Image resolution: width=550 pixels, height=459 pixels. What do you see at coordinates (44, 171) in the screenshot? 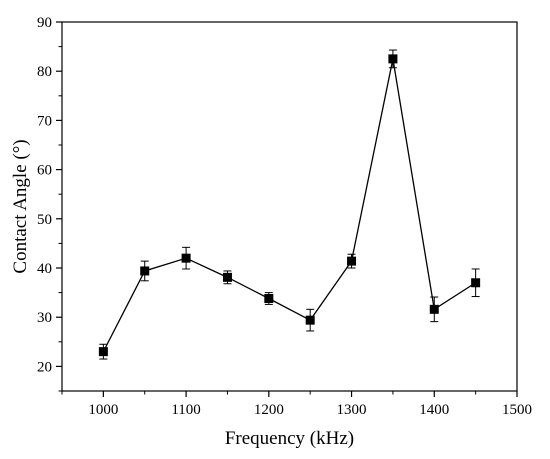
I see `y-tick-label: 60` at bounding box center [44, 171].